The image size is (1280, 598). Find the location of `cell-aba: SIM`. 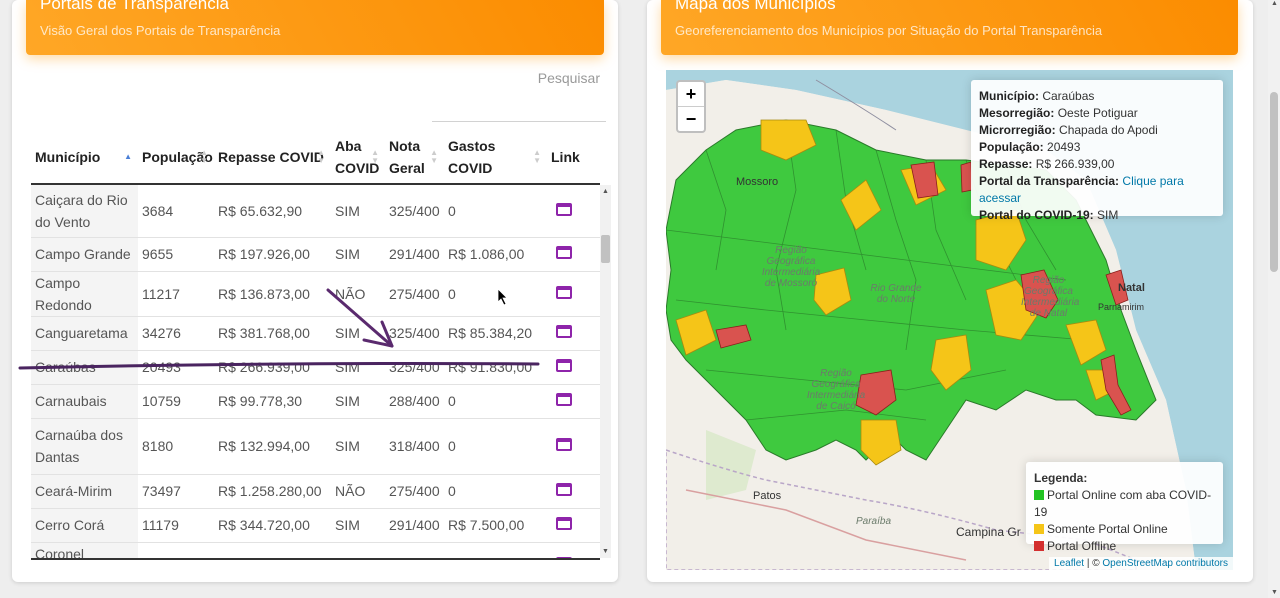

cell-aba: SIM is located at coordinates (358, 254).